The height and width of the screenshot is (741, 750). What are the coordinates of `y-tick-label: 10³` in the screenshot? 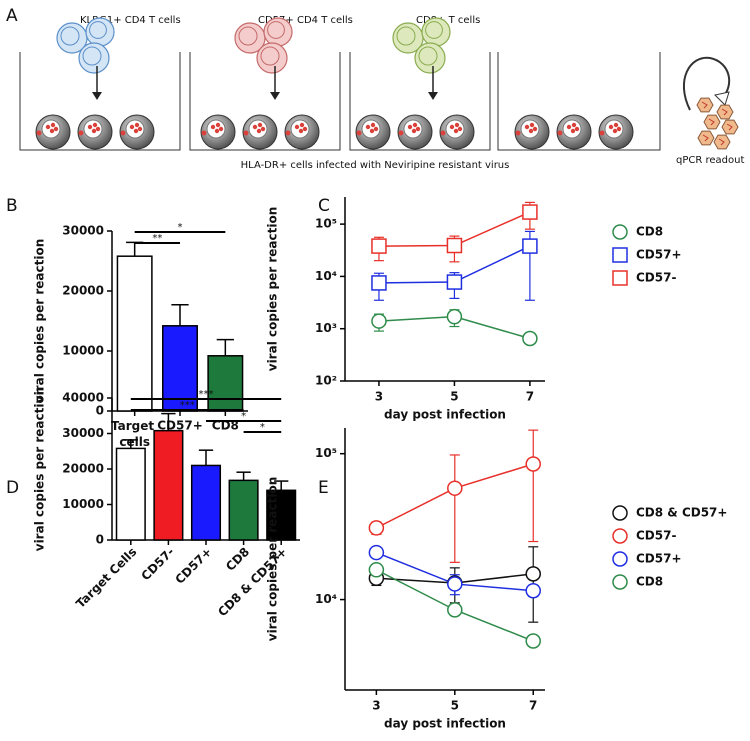 It's located at (326, 328).